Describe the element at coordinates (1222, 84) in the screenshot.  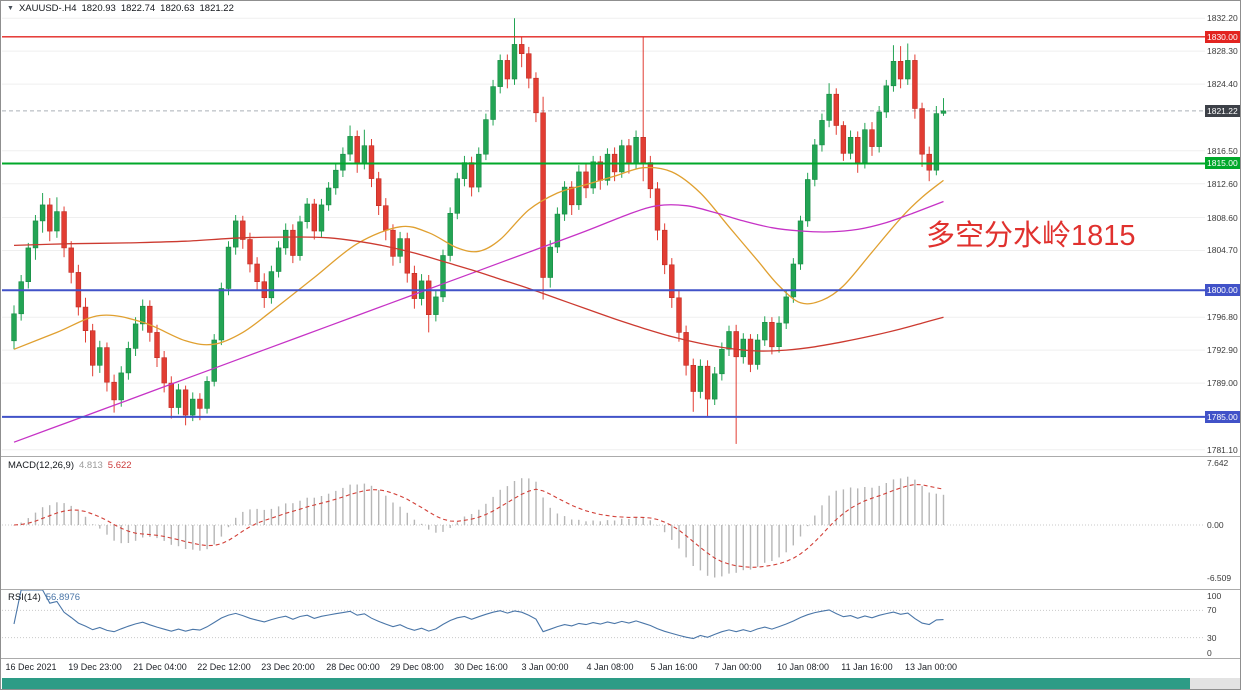
I see `price-tick-label: 1824.40` at that location.